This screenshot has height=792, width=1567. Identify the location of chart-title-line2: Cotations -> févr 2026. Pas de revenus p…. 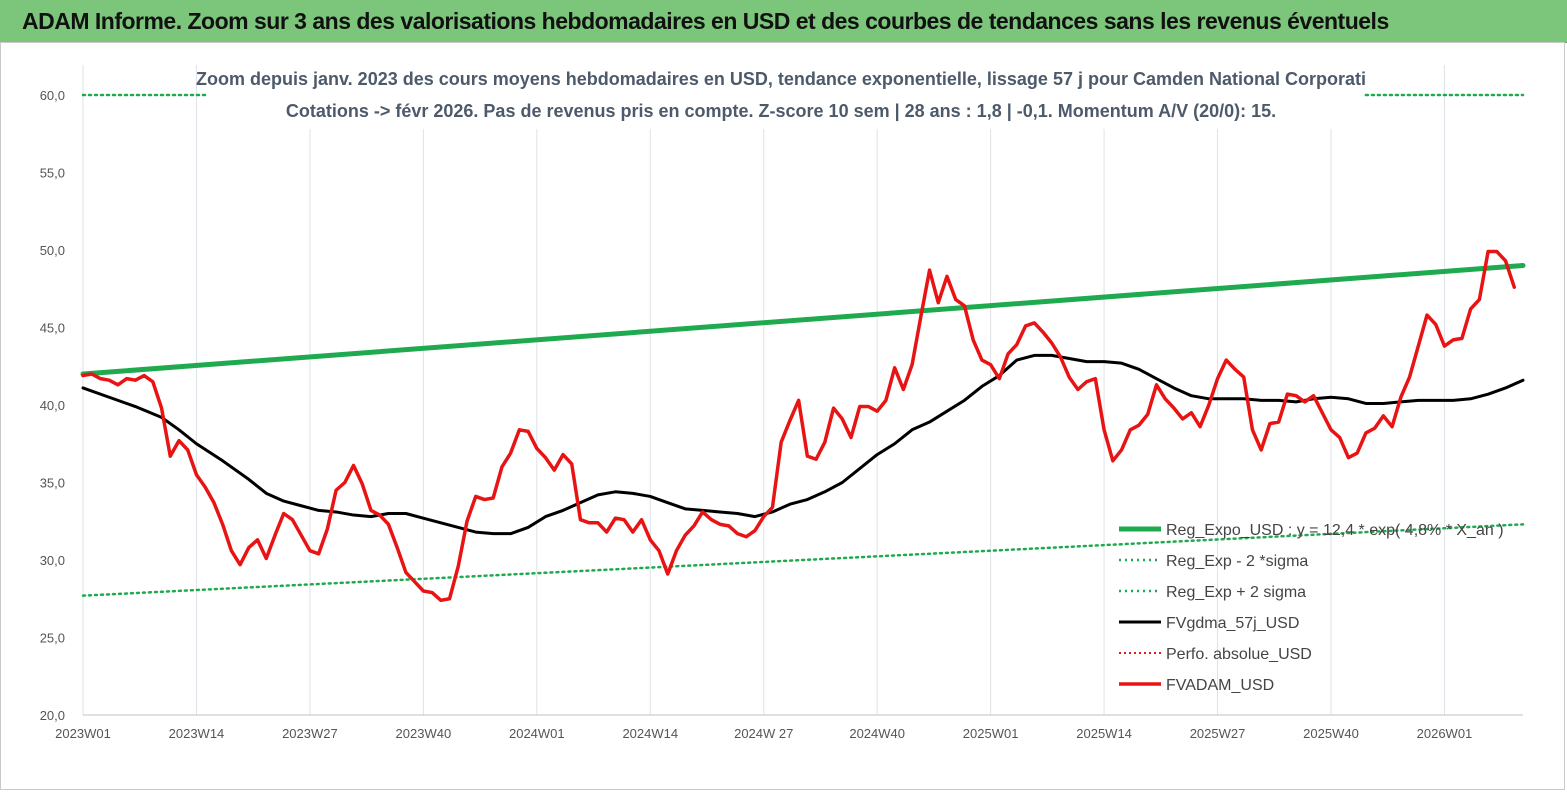
(781, 111).